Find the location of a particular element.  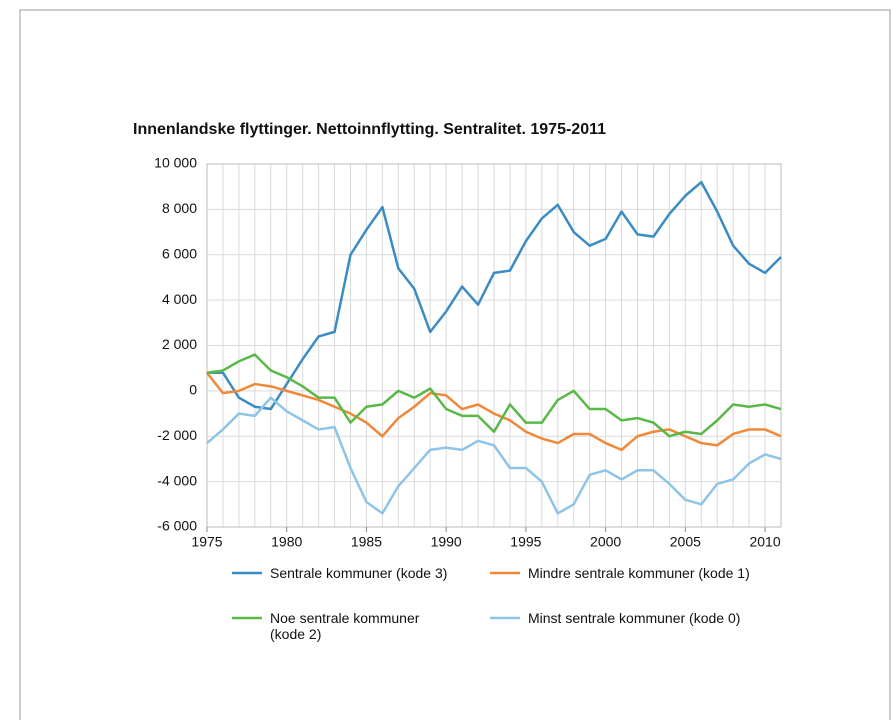

x-tick-label: 2010 is located at coordinates (764, 542).